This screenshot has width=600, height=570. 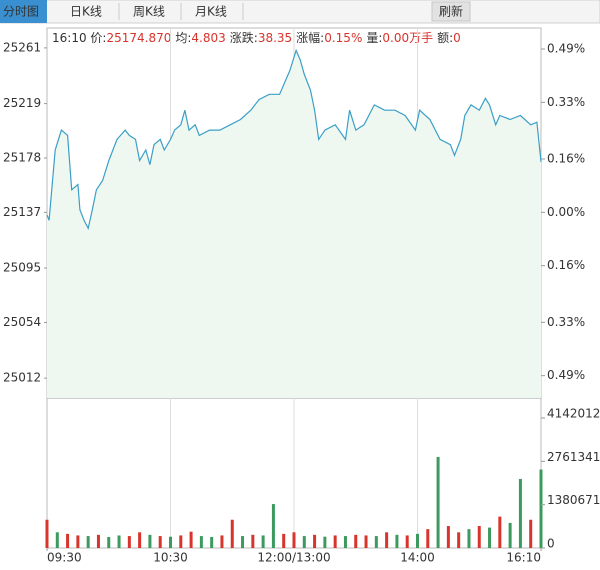 I want to click on refresh-button: 刷新, so click(x=451, y=11).